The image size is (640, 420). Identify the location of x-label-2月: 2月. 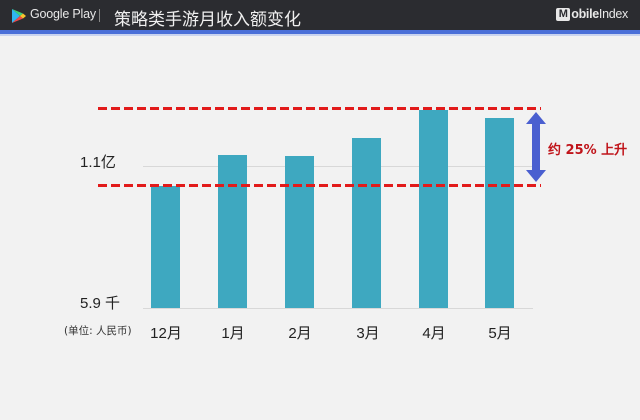
(300, 333).